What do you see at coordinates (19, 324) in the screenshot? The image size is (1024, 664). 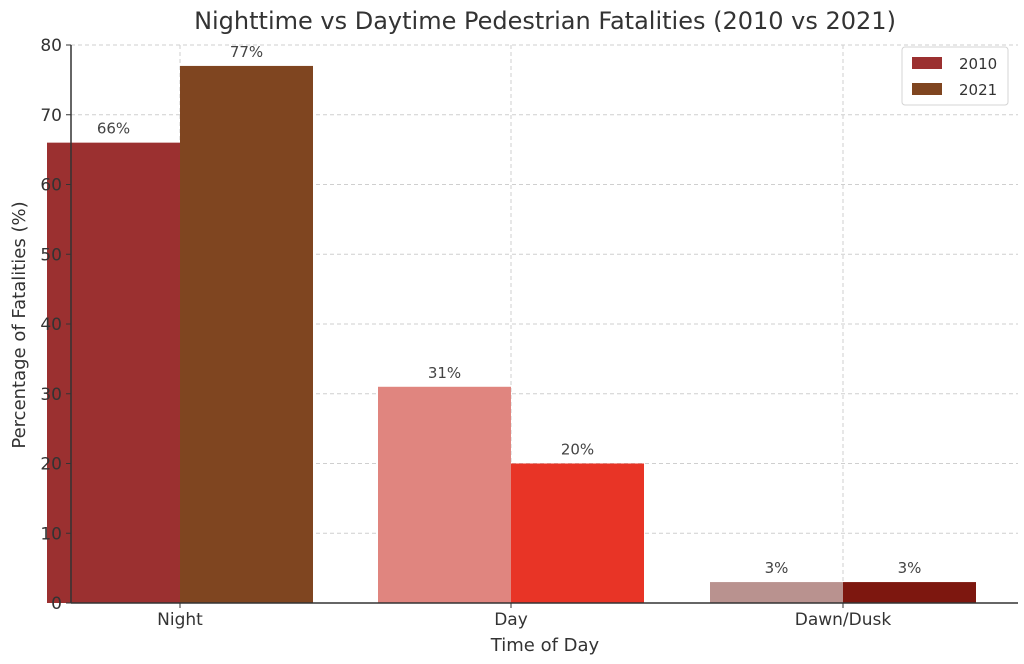 I see `y-axis-label: Percentage of Fatalities (%)` at bounding box center [19, 324].